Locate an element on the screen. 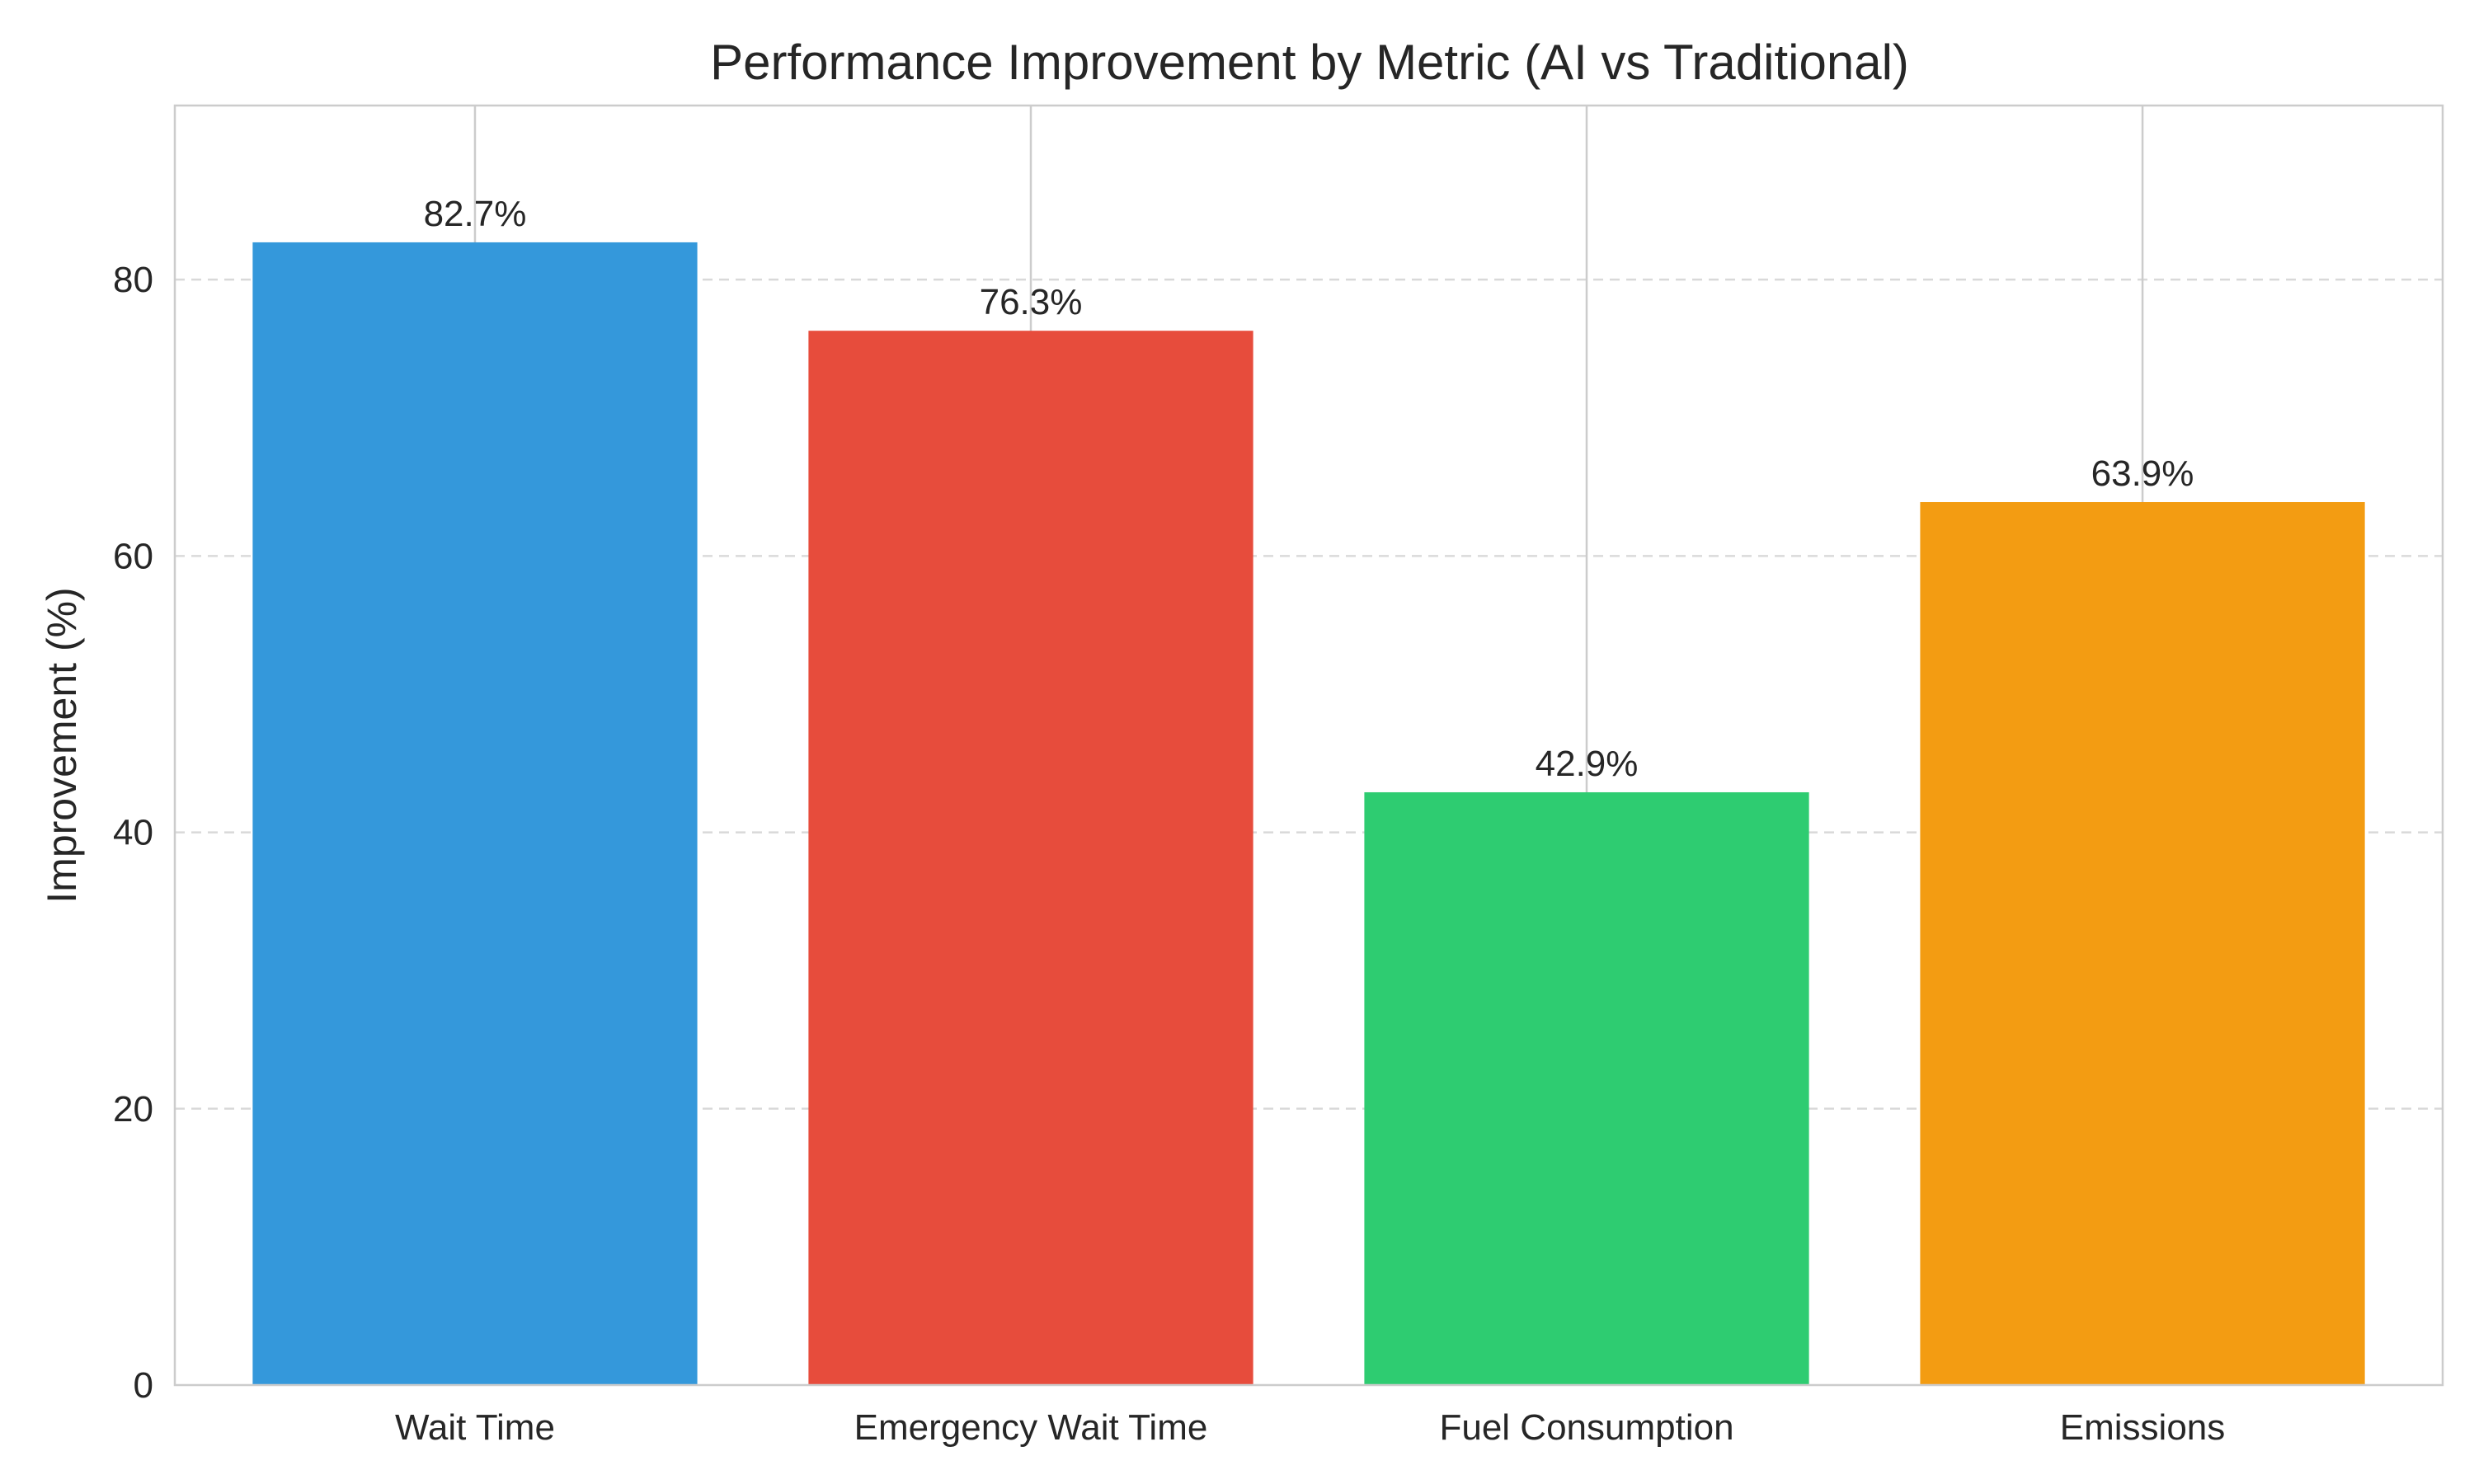  y-axis-label: Improvement (%) is located at coordinates (62, 745).